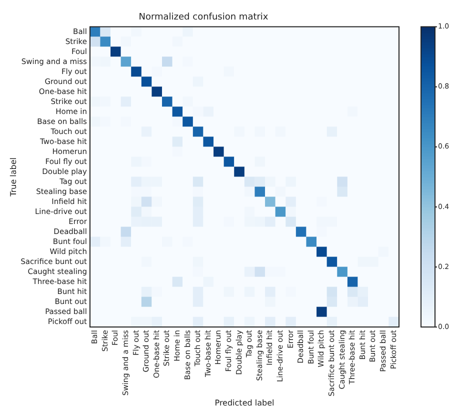  What do you see at coordinates (13, 177) in the screenshot?
I see `y-axis-title: True label` at bounding box center [13, 177].